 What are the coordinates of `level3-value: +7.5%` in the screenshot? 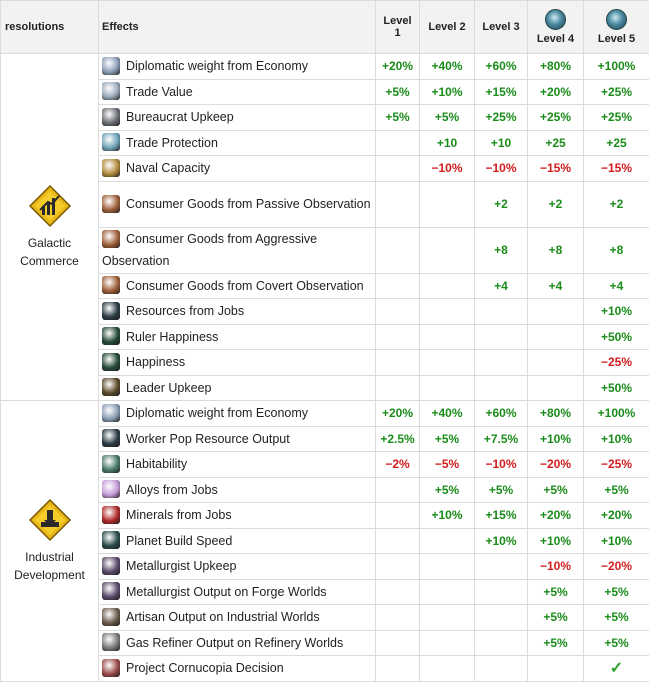 It's located at (501, 438).